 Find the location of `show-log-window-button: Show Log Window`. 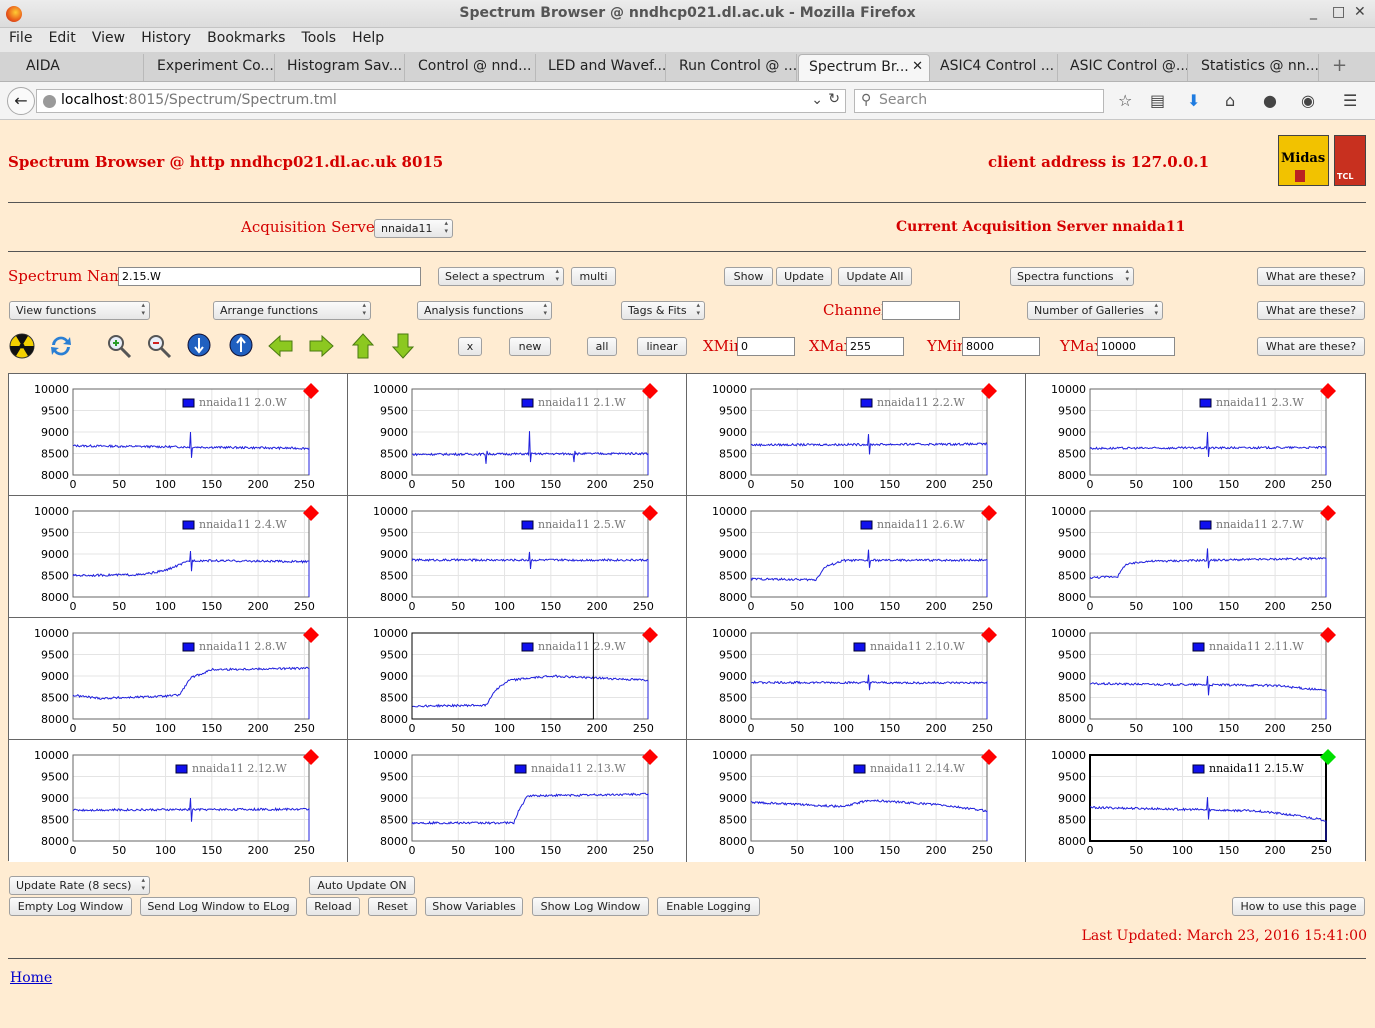

show-log-window-button: Show Log Window is located at coordinates (590, 906).